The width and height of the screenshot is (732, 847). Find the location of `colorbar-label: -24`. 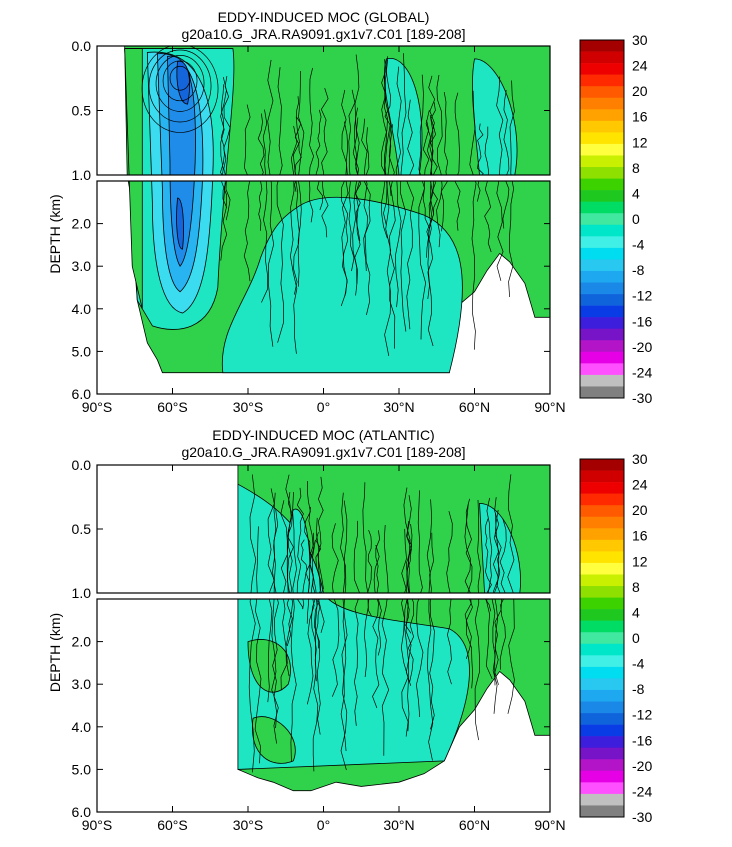

colorbar-label: -24 is located at coordinates (642, 372).